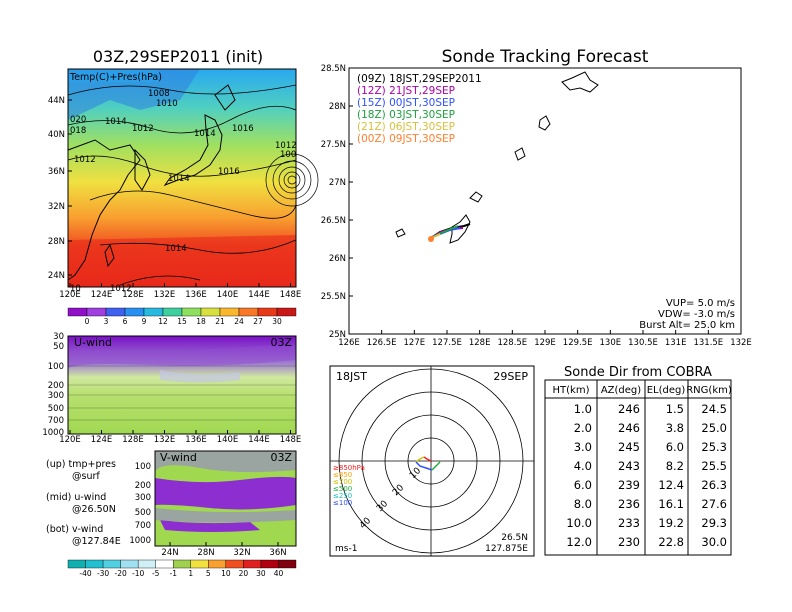  I want to click on v-wind-time: 03Z, so click(281, 457).